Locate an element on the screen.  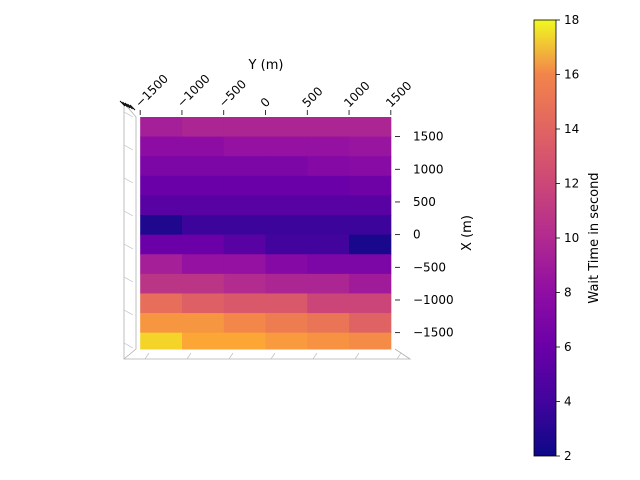
top-axis-label: Y (m) is located at coordinates (266, 65).